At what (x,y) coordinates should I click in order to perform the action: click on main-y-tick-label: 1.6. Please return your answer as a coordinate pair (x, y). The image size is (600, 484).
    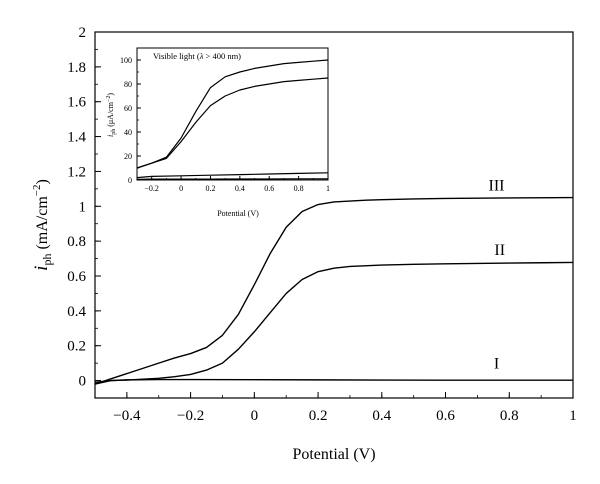
    Looking at the image, I should click on (76, 103).